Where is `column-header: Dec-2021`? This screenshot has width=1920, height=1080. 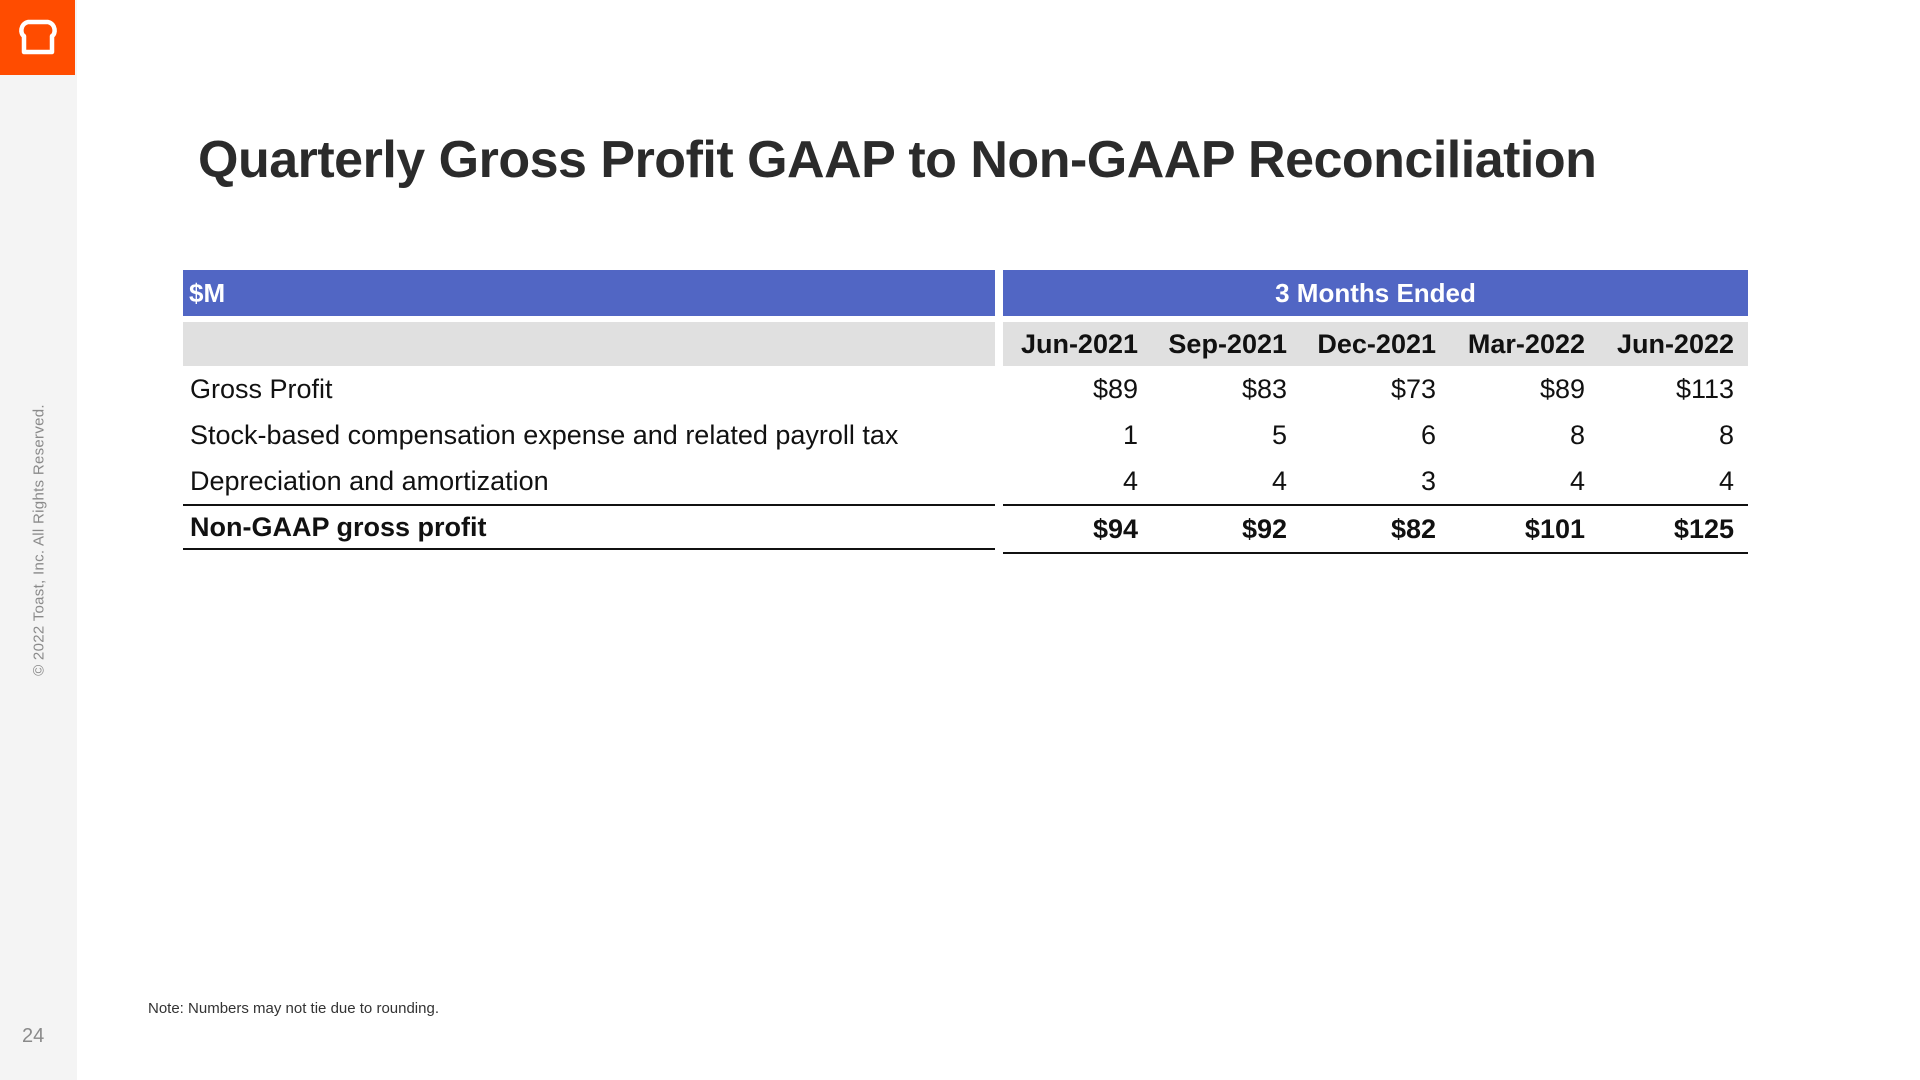 column-header: Dec-2021 is located at coordinates (1376, 343).